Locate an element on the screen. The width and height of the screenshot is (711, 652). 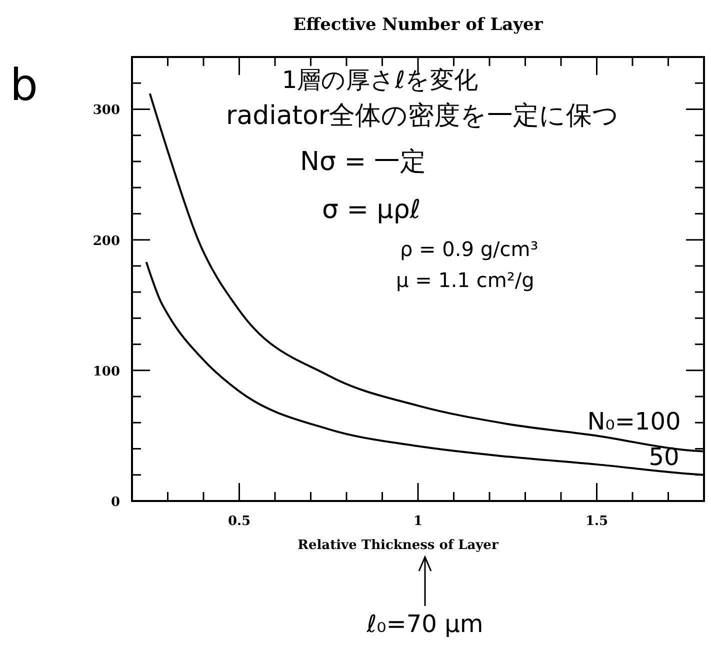
annotation: 1層の厚さℓを変化 is located at coordinates (380, 80).